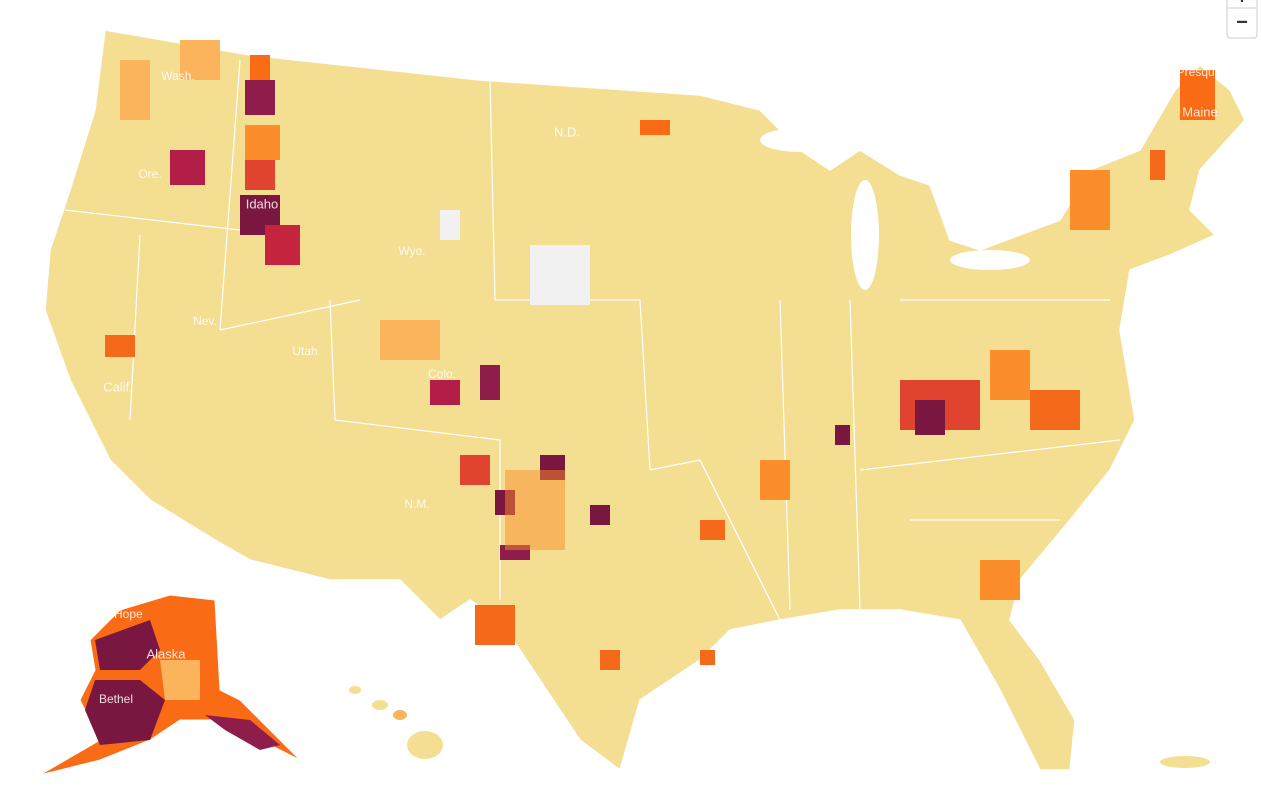  What do you see at coordinates (113, 614) in the screenshot?
I see `label: Point Hope` at bounding box center [113, 614].